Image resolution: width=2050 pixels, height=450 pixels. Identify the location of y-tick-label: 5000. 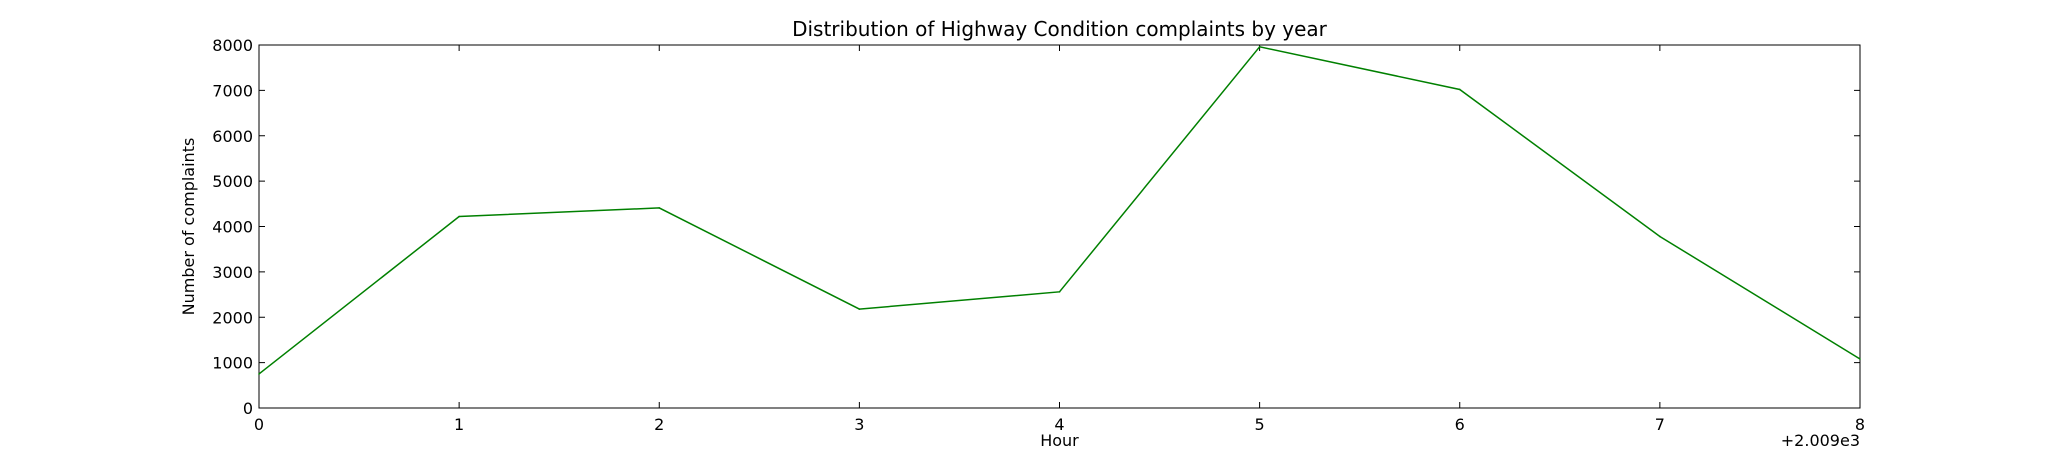
(232, 181).